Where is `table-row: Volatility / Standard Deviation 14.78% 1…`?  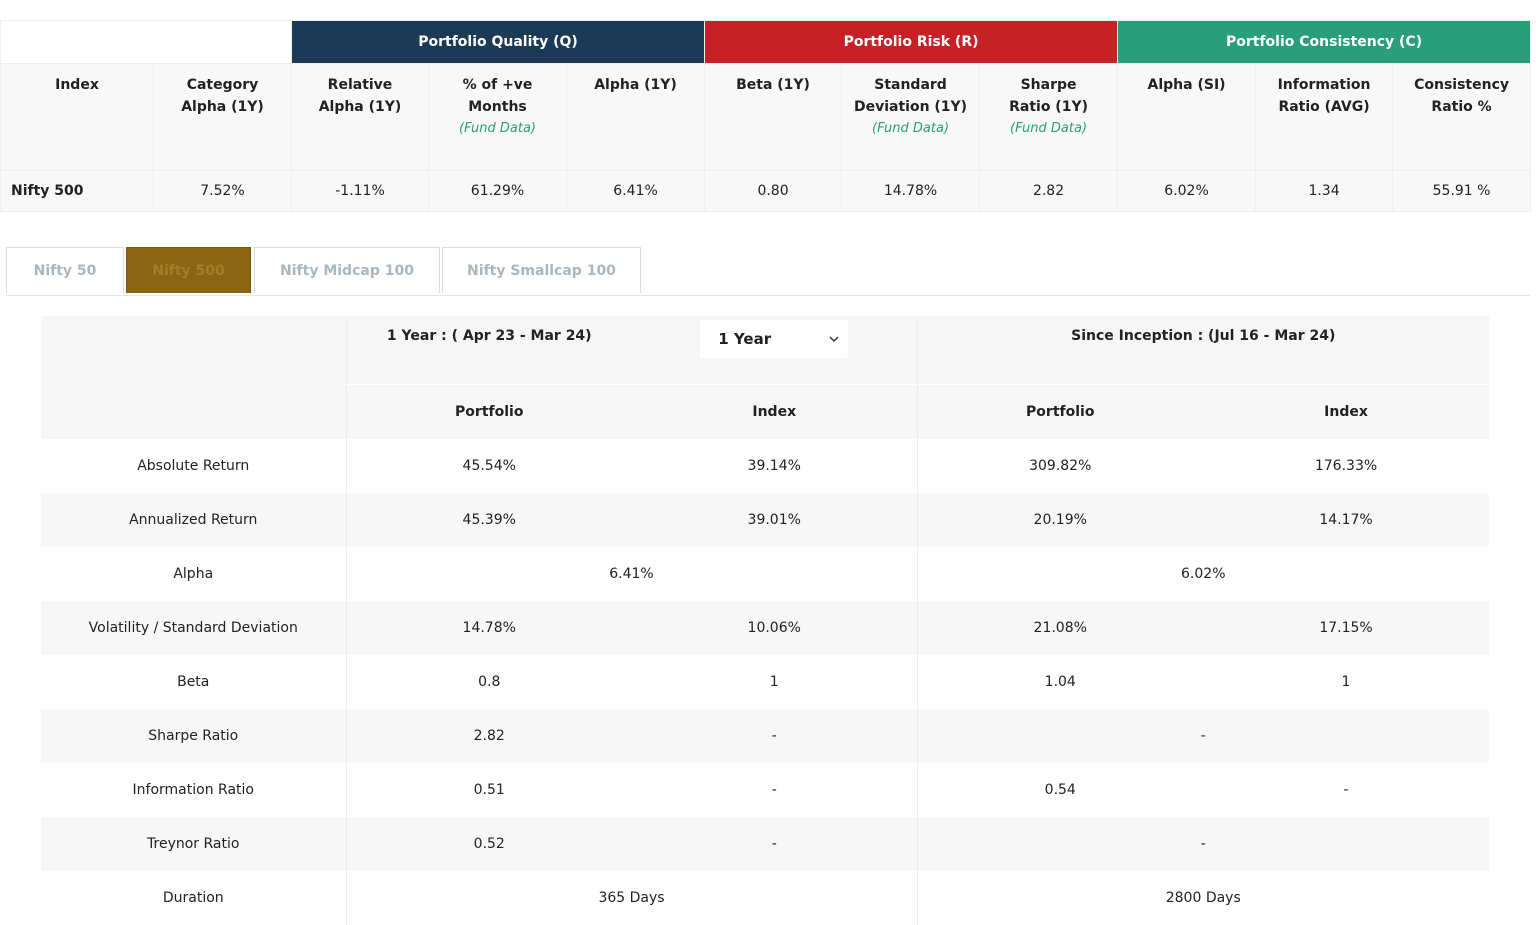
table-row: Volatility / Standard Deviation 14.78% 1… is located at coordinates (765, 628).